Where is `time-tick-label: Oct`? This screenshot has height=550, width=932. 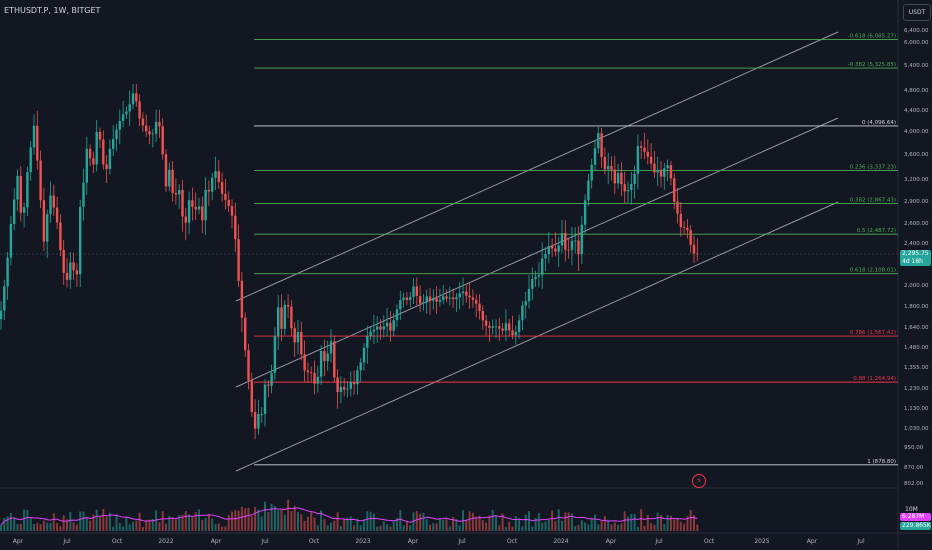 time-tick-label: Oct is located at coordinates (709, 541).